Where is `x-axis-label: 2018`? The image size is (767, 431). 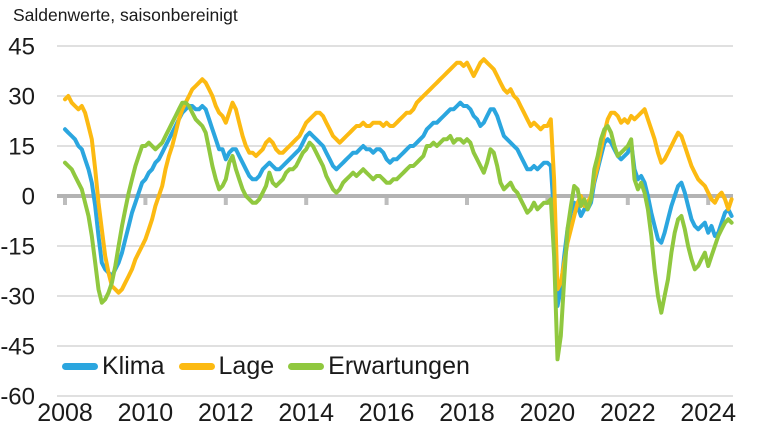
x-axis-label: 2018 is located at coordinates (467, 413).